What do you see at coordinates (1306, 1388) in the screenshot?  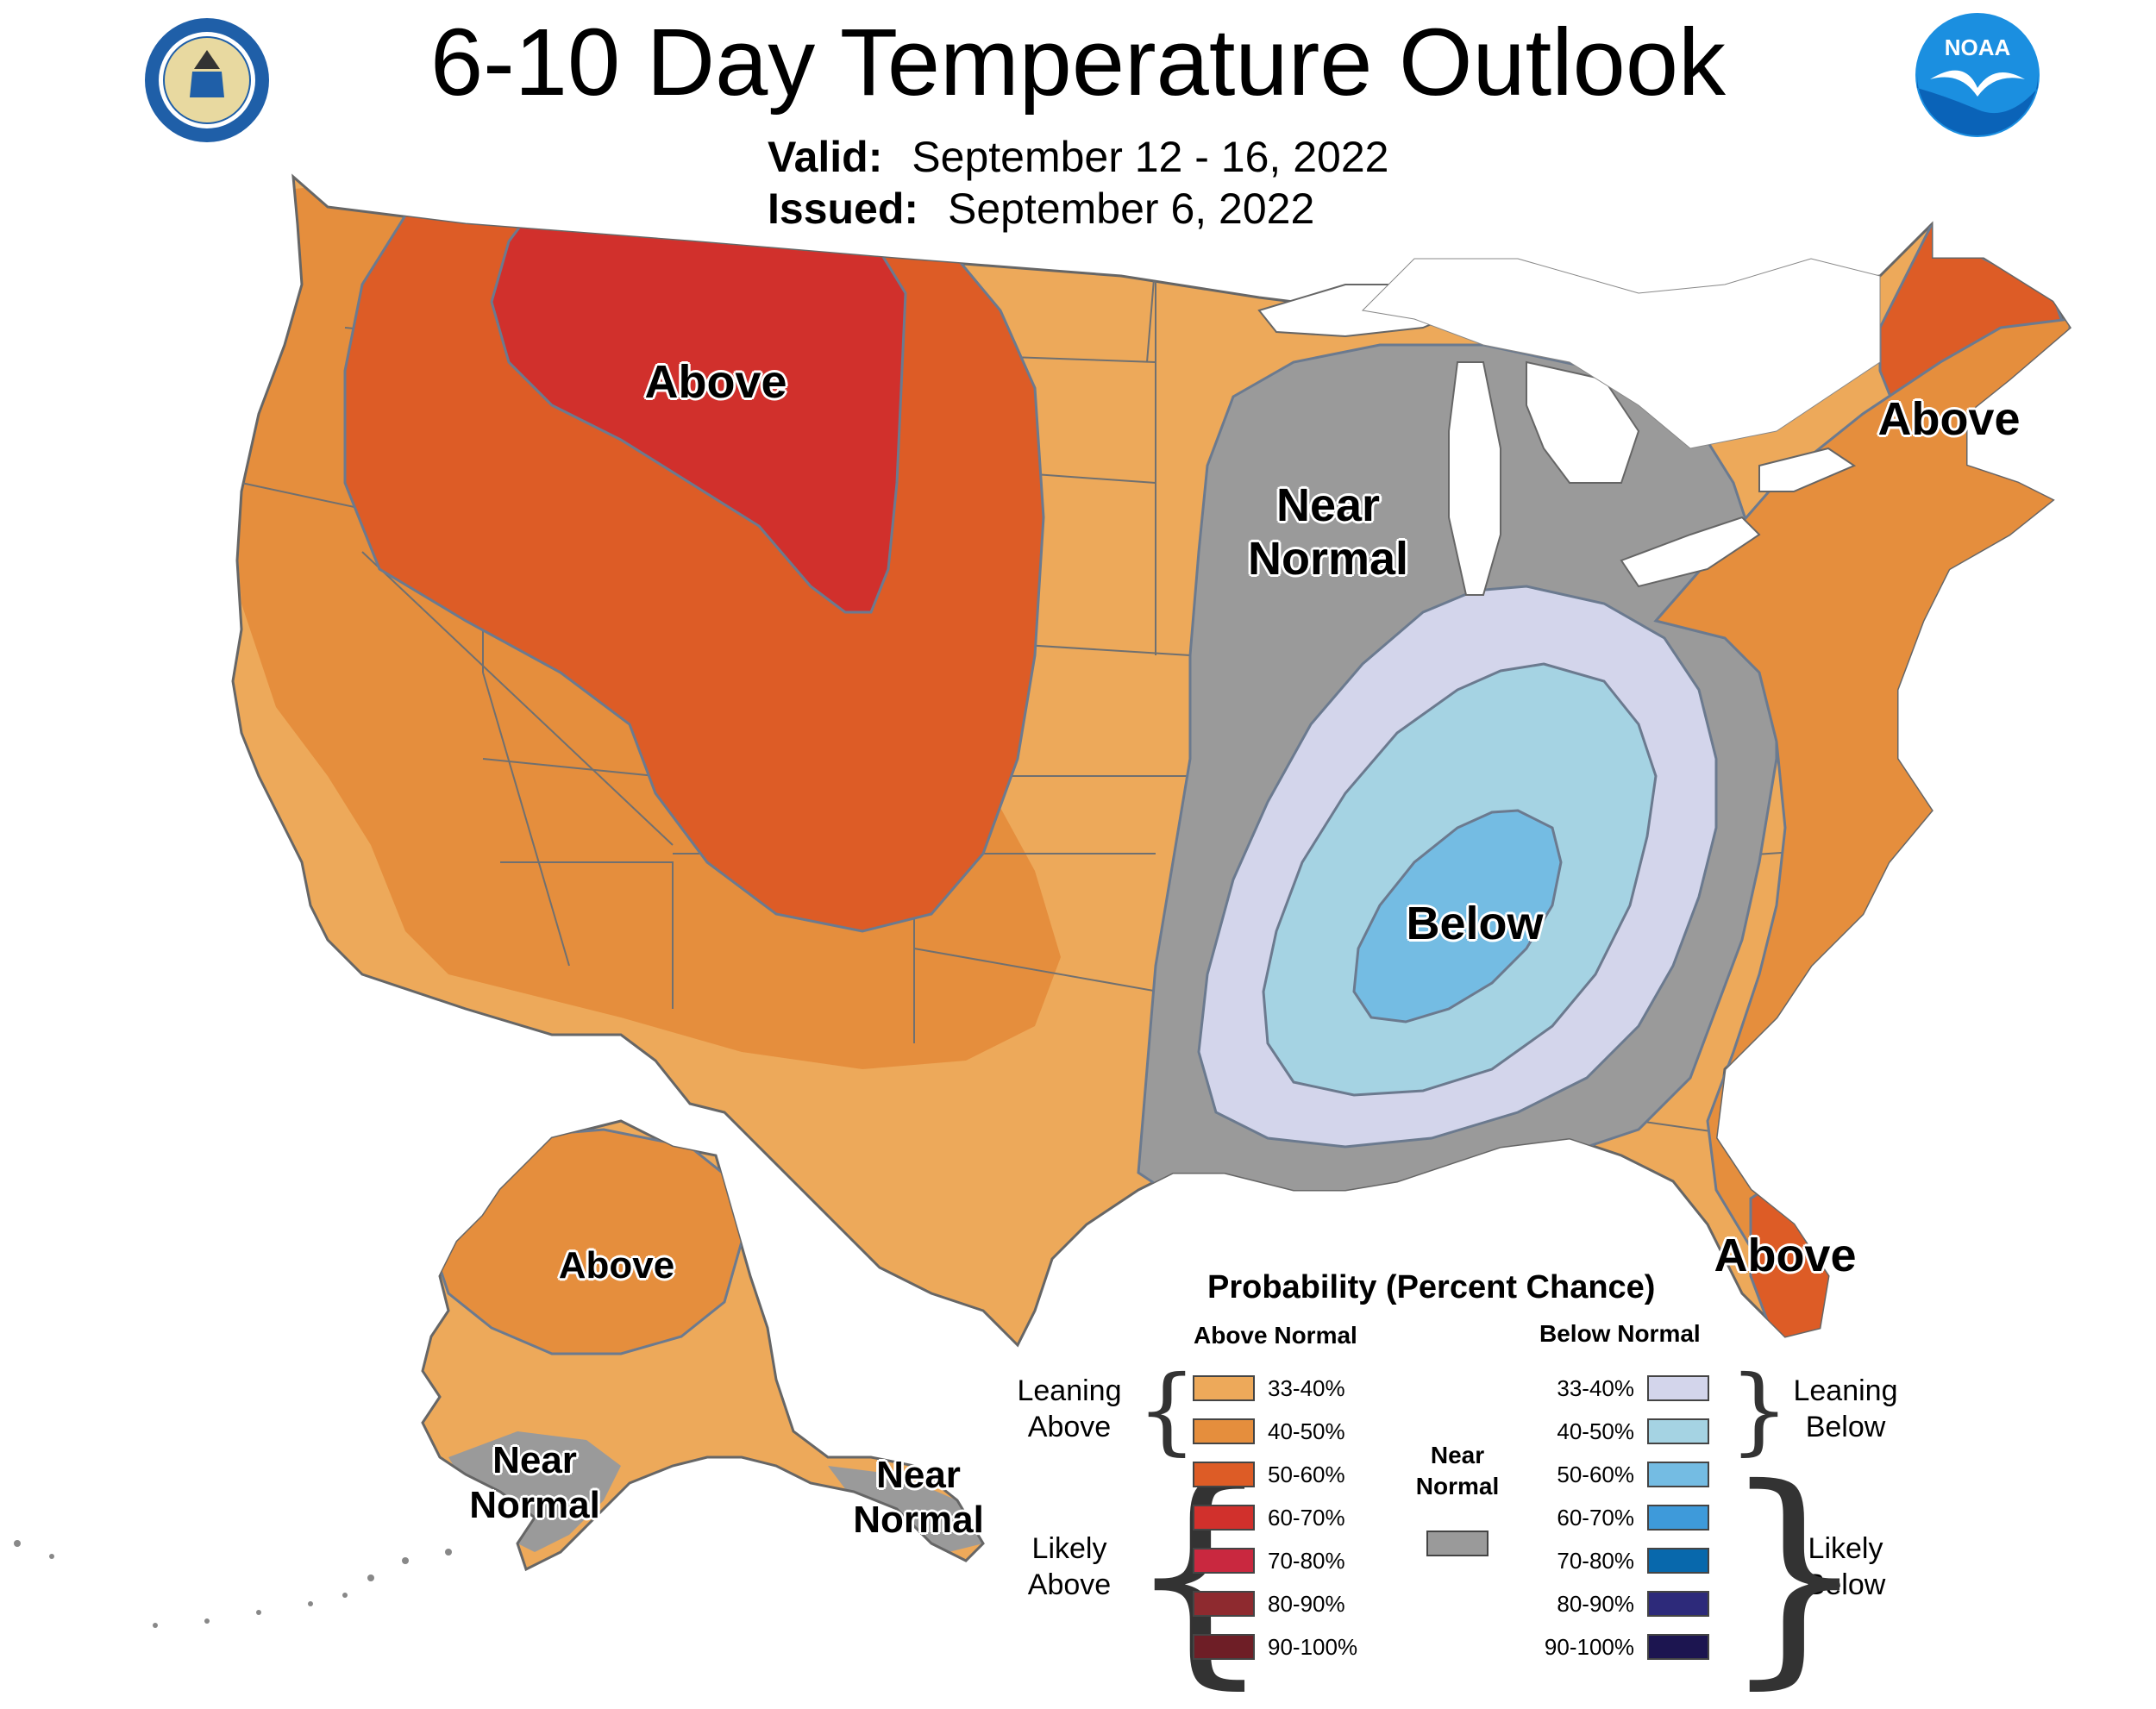 I see `legend-above-range-label: 33-40%` at bounding box center [1306, 1388].